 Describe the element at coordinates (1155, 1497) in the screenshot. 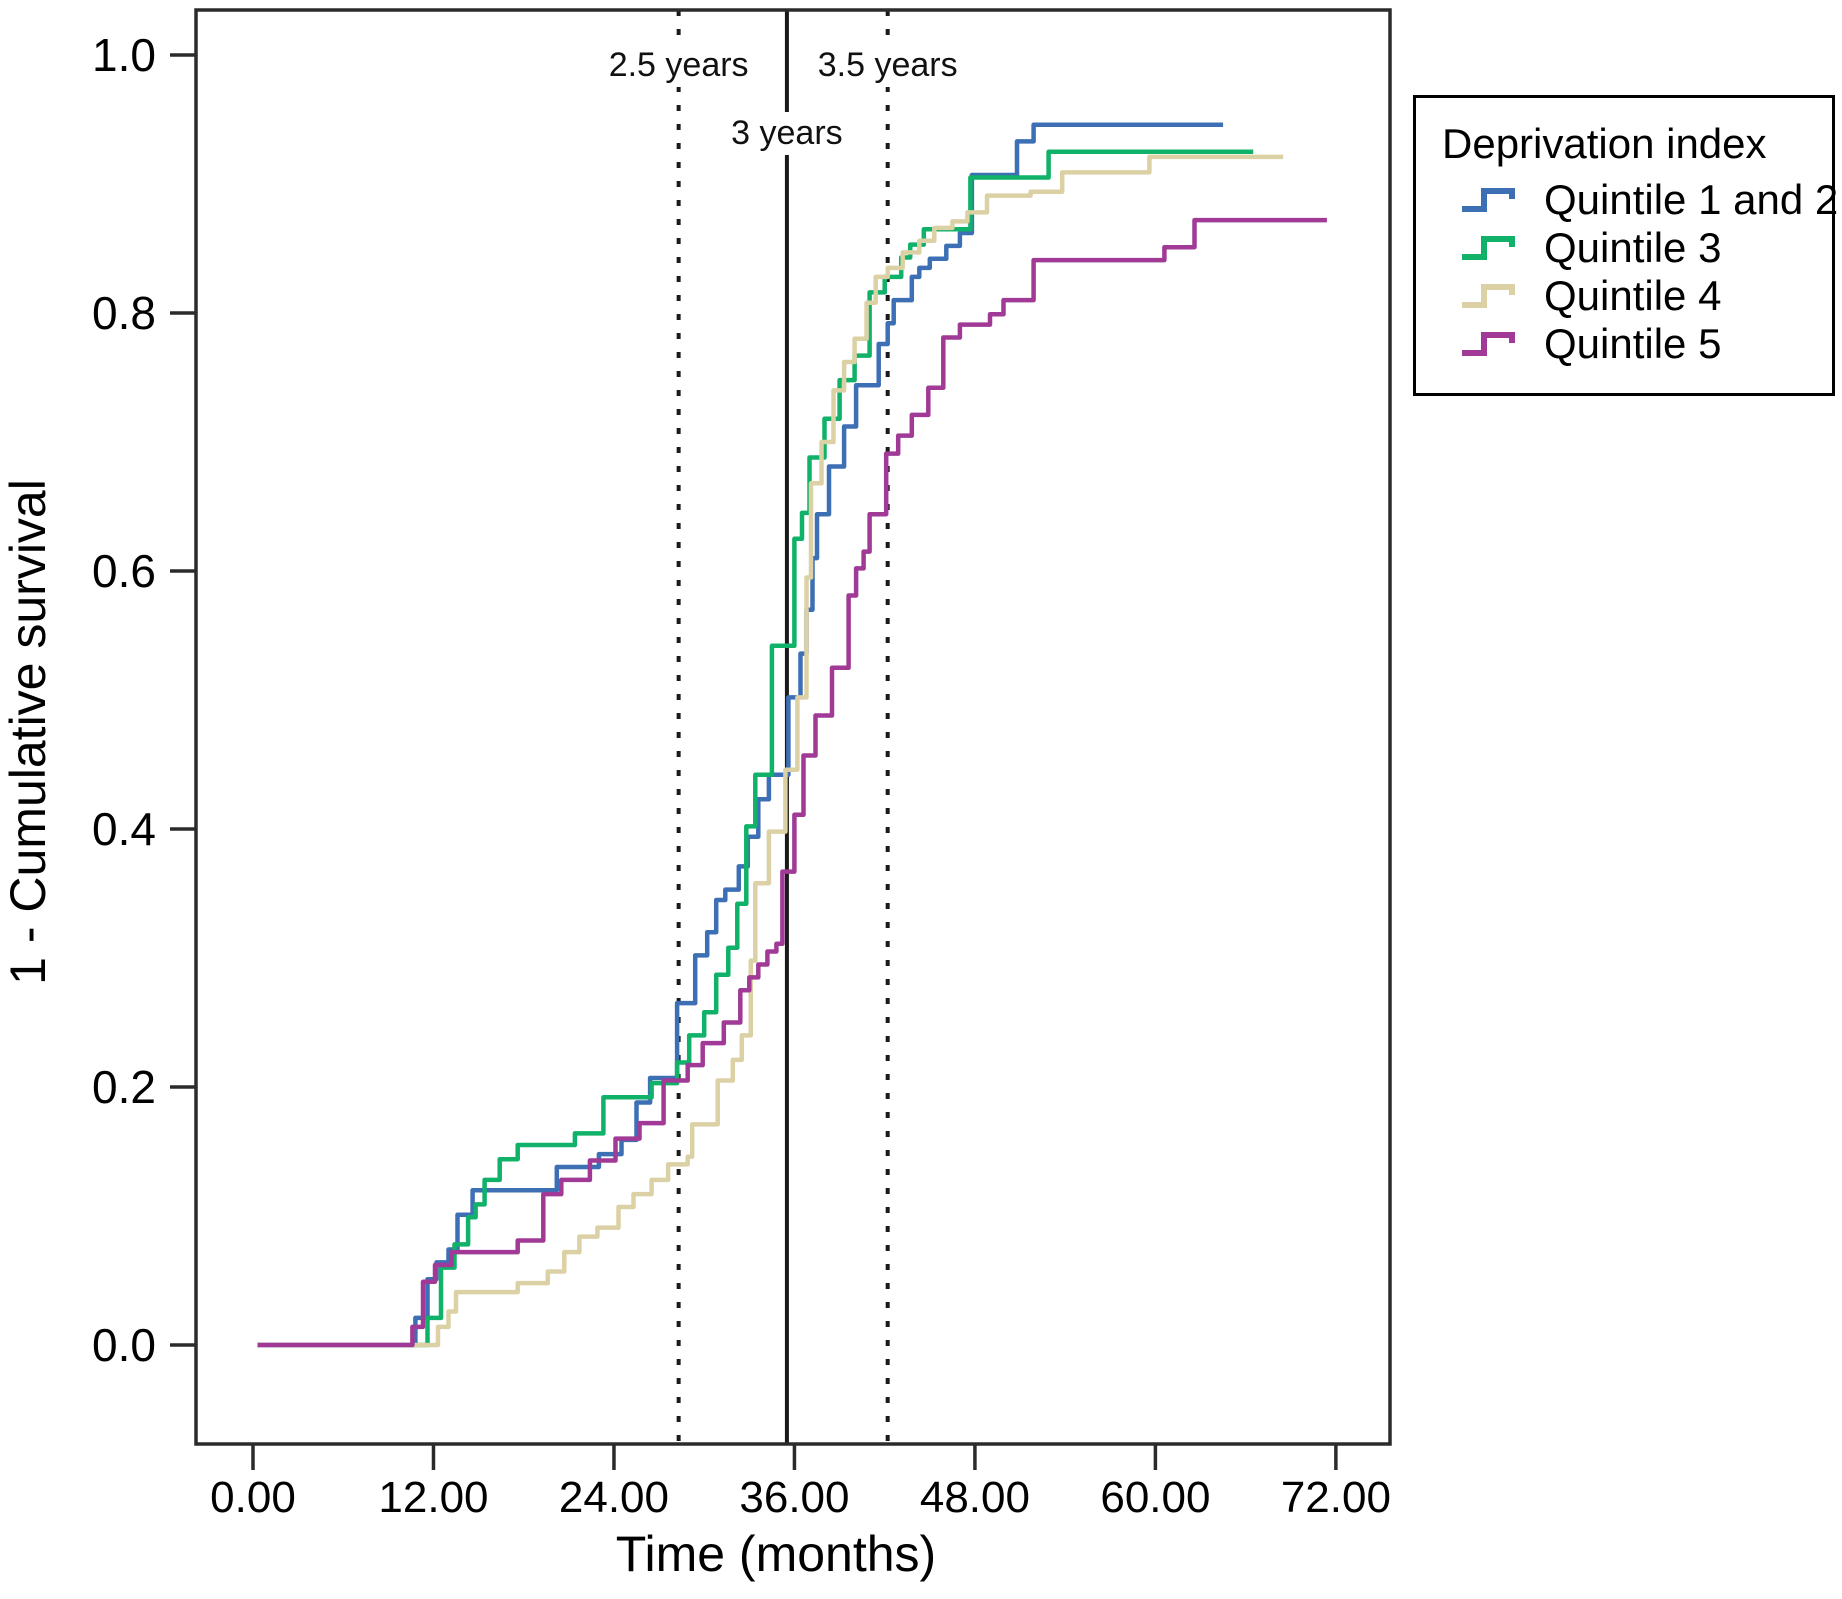

I see `x-tick-label: 60.00` at that location.